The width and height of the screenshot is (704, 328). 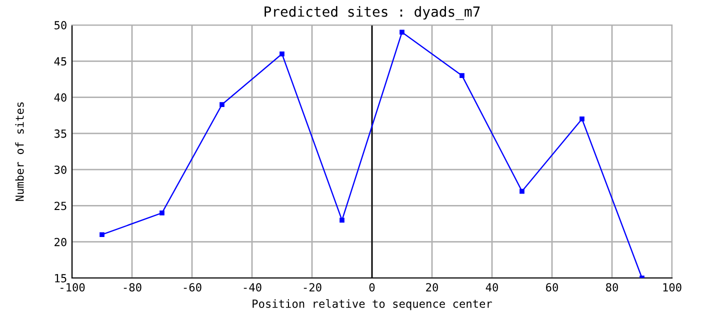 I want to click on y-tick-label: 20, so click(x=60, y=242).